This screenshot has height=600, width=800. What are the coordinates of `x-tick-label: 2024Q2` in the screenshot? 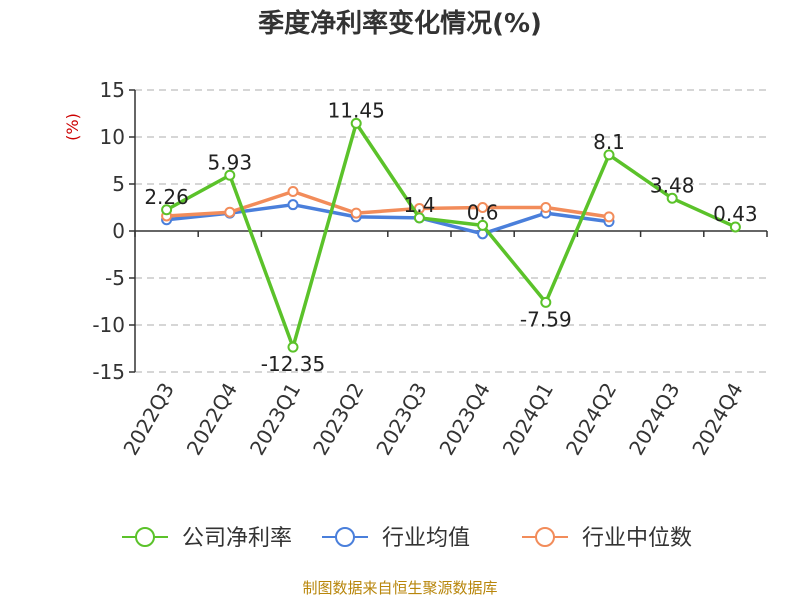 It's located at (591, 419).